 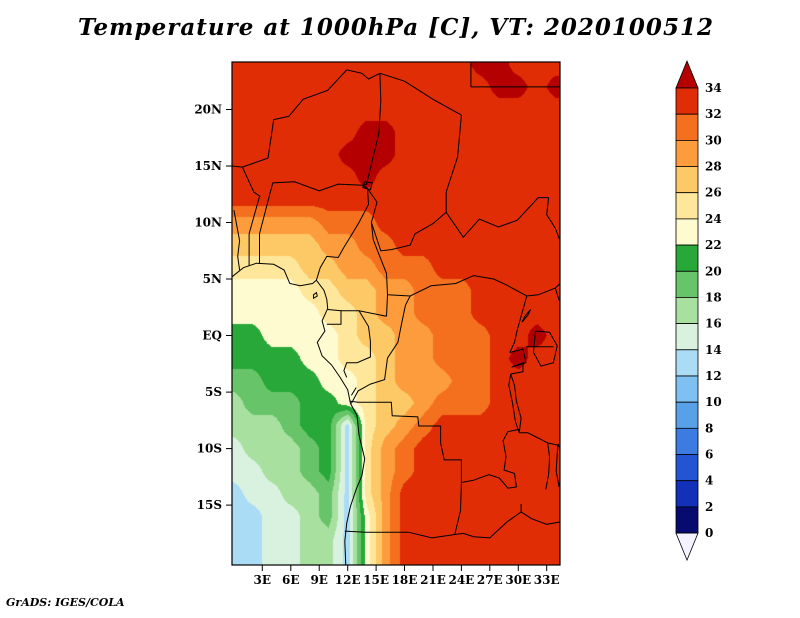 What do you see at coordinates (213, 392) in the screenshot?
I see `y-tick-label: 5S` at bounding box center [213, 392].